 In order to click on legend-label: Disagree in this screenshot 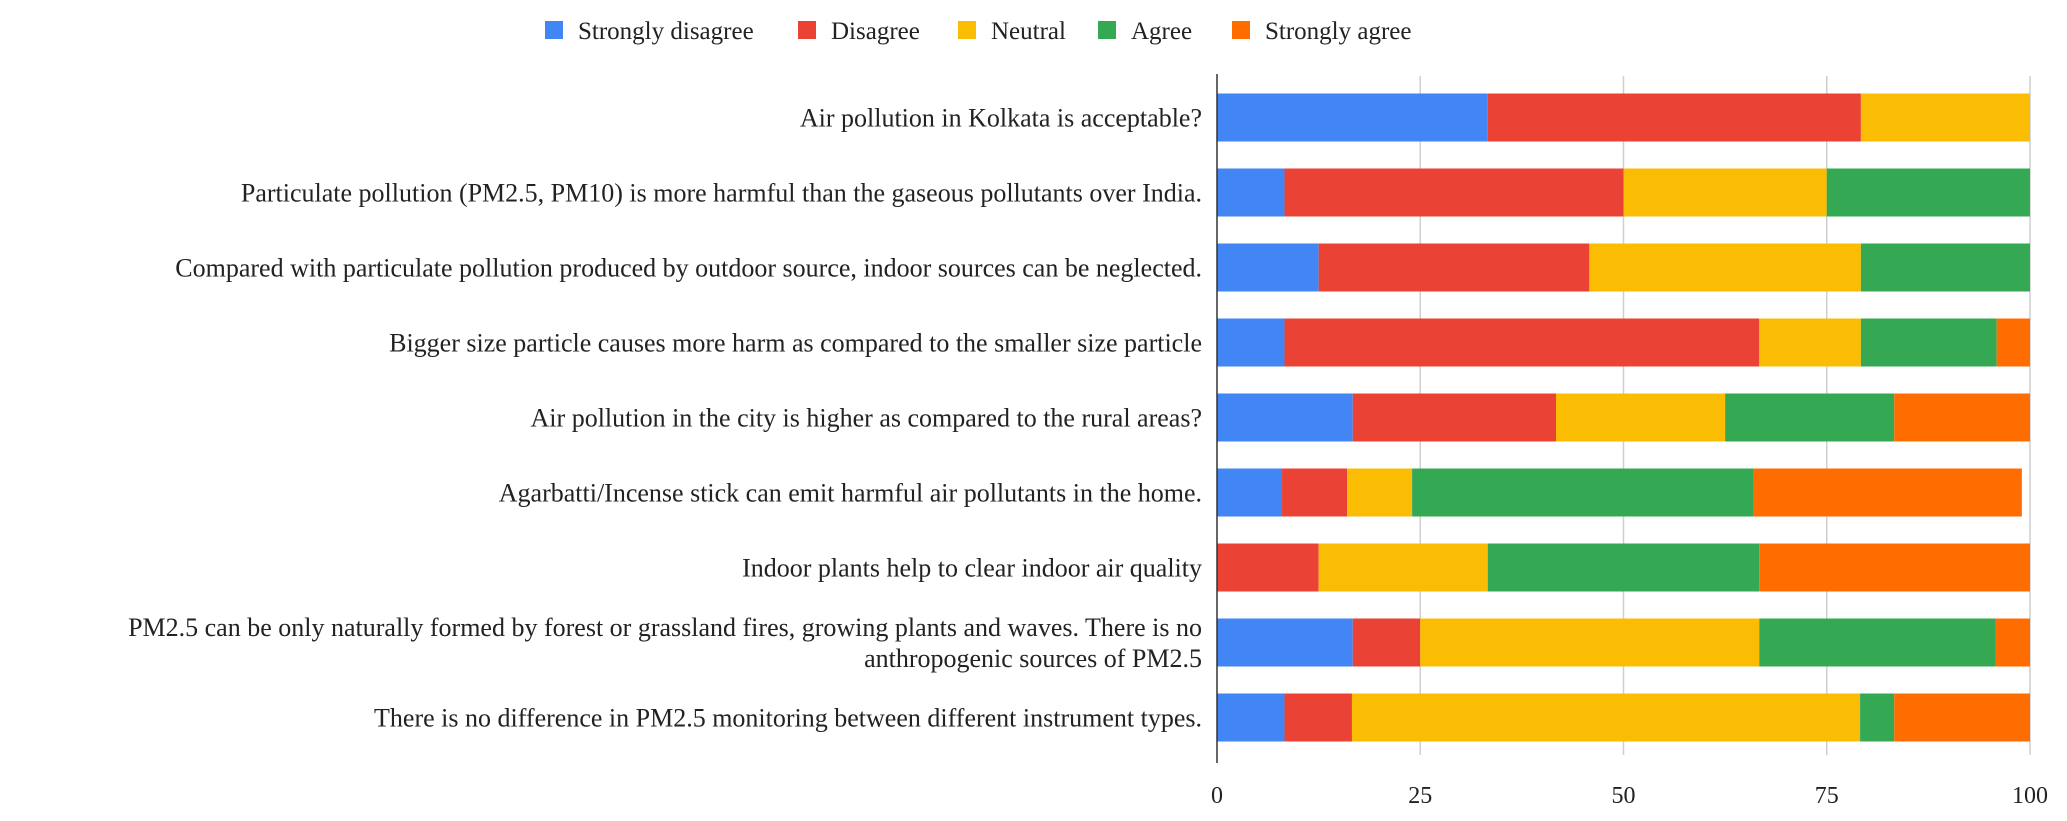, I will do `click(875, 31)`.